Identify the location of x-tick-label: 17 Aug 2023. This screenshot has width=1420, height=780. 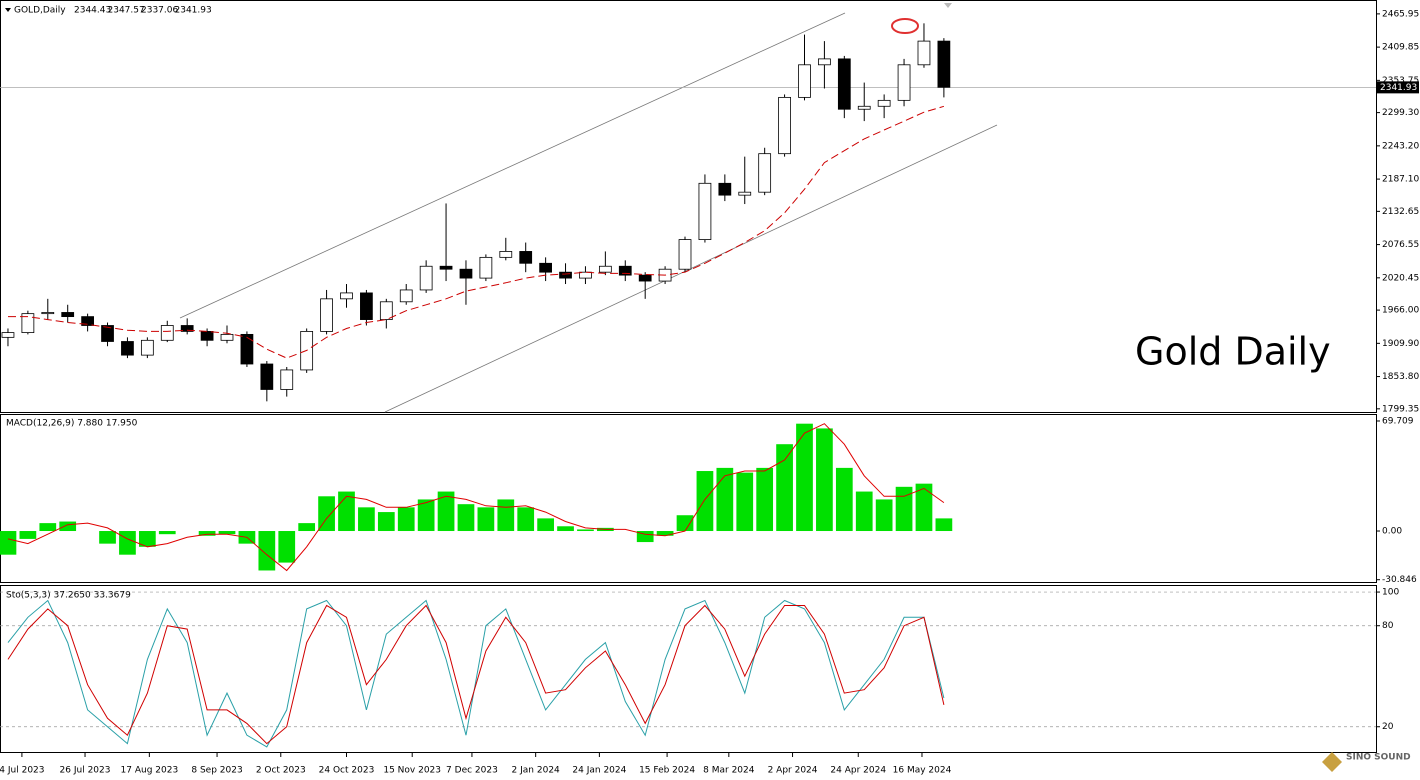
(150, 771).